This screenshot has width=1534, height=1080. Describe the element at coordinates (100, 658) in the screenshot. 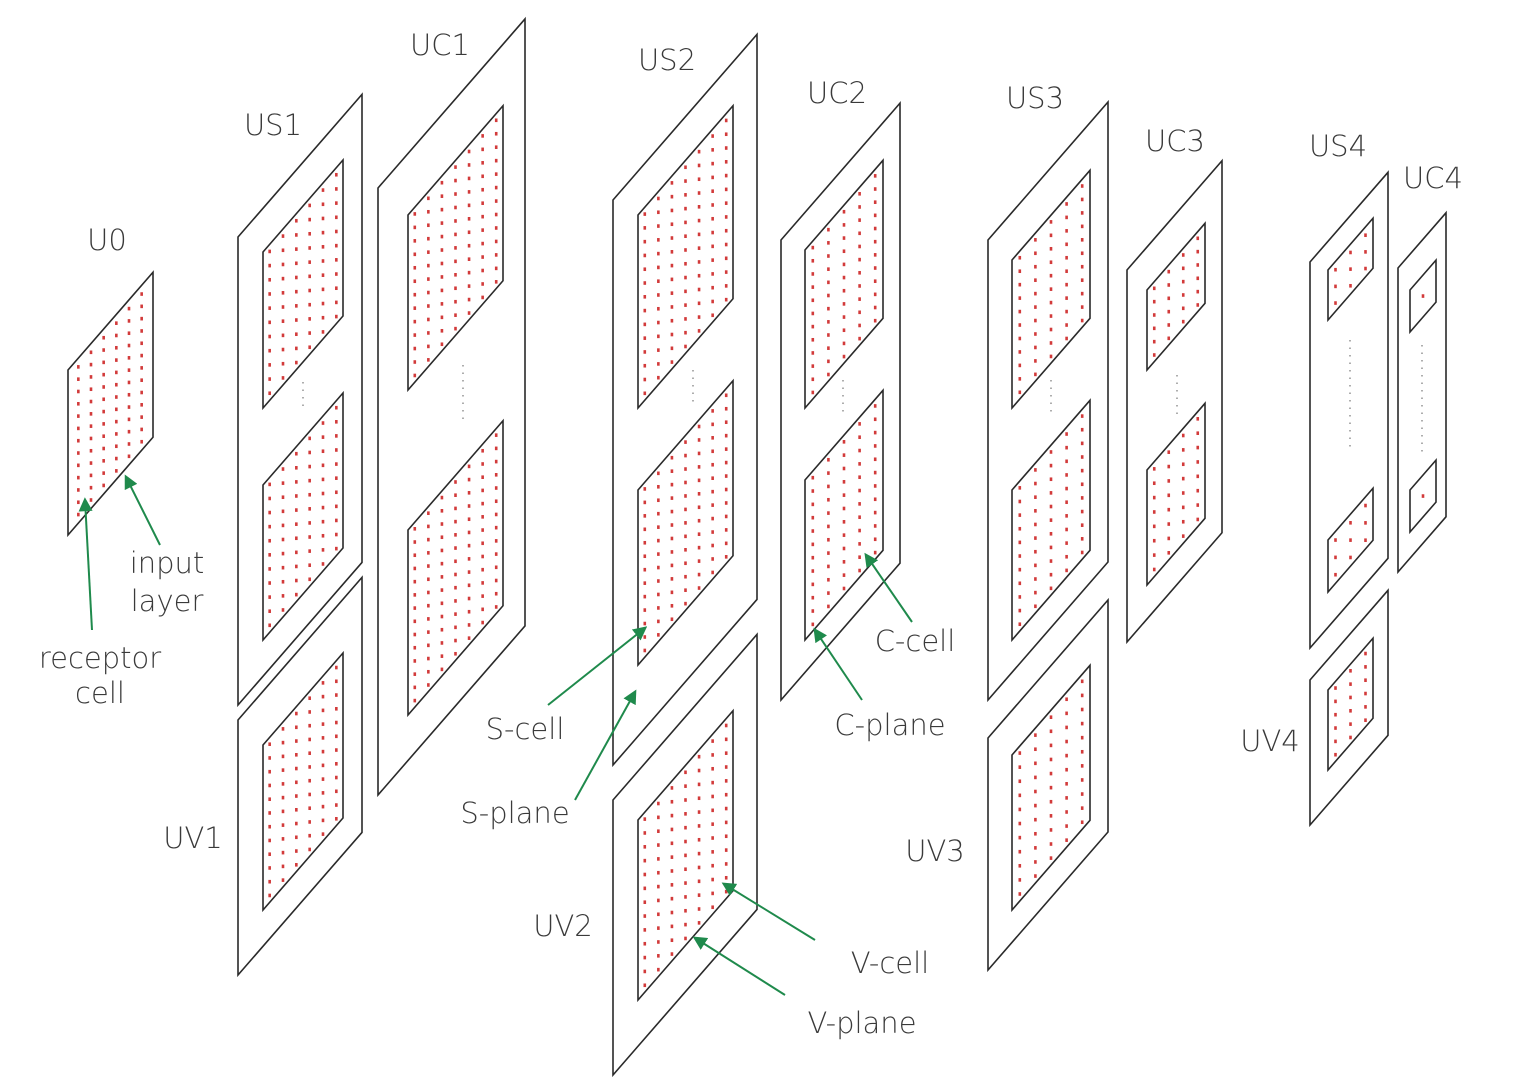

I see `annotation: receptor` at that location.